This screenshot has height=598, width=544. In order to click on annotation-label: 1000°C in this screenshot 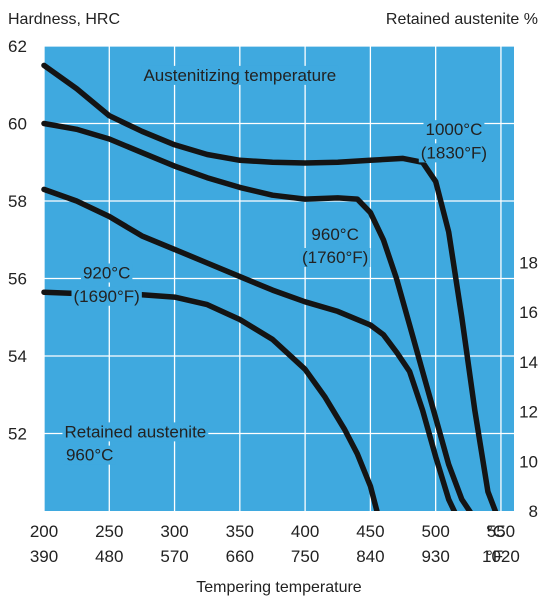, I will do `click(453, 129)`.